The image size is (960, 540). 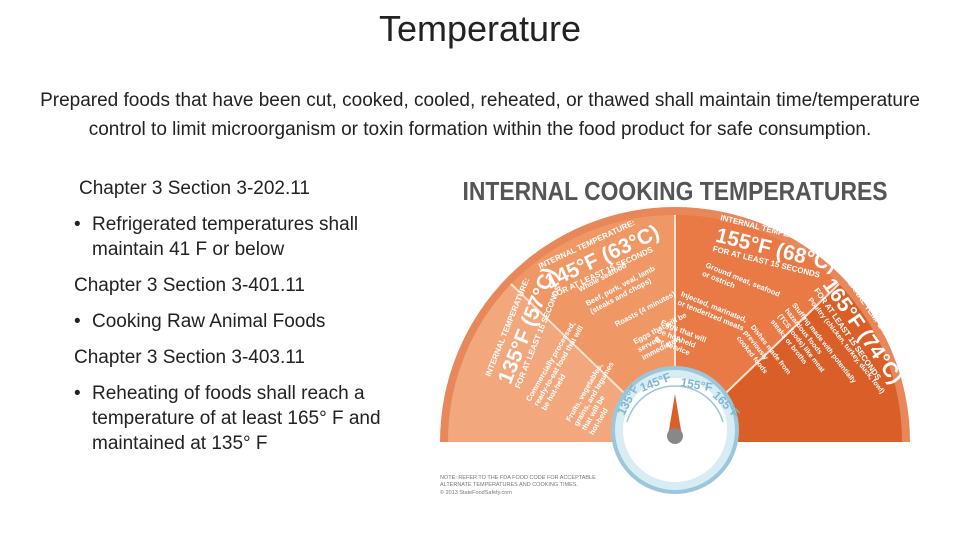 What do you see at coordinates (675, 415) in the screenshot?
I see `thermometer-needle` at bounding box center [675, 415].